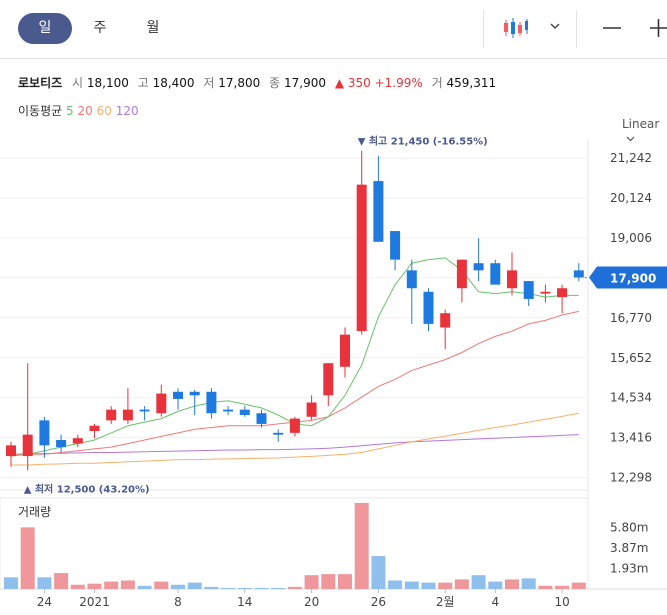  I want to click on high-value: 18,400, so click(173, 83).